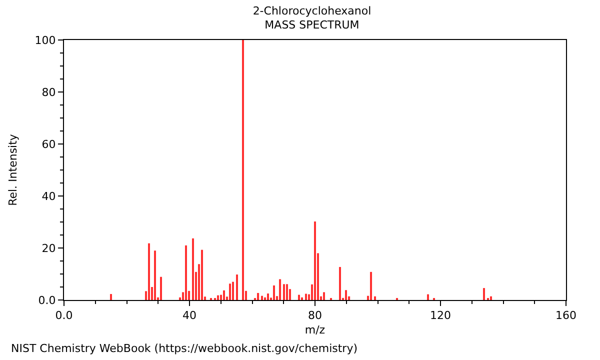 The image size is (600, 360). What do you see at coordinates (440, 315) in the screenshot?
I see `x-tick-label: 120` at bounding box center [440, 315].